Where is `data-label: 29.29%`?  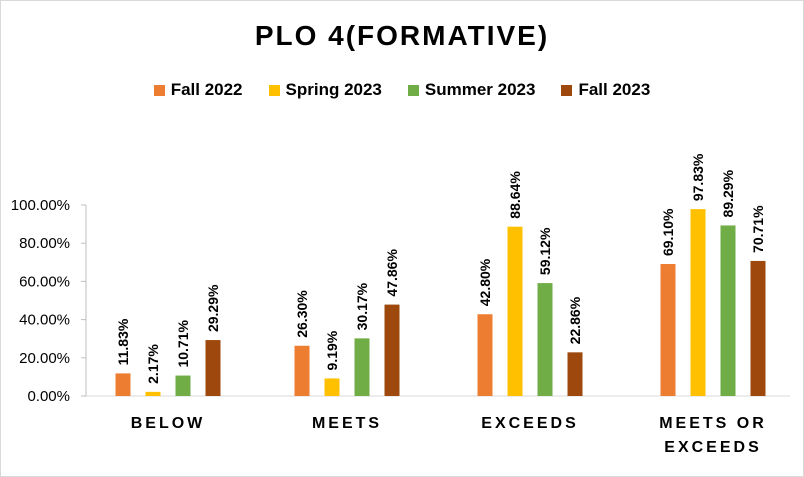 data-label: 29.29% is located at coordinates (213, 308).